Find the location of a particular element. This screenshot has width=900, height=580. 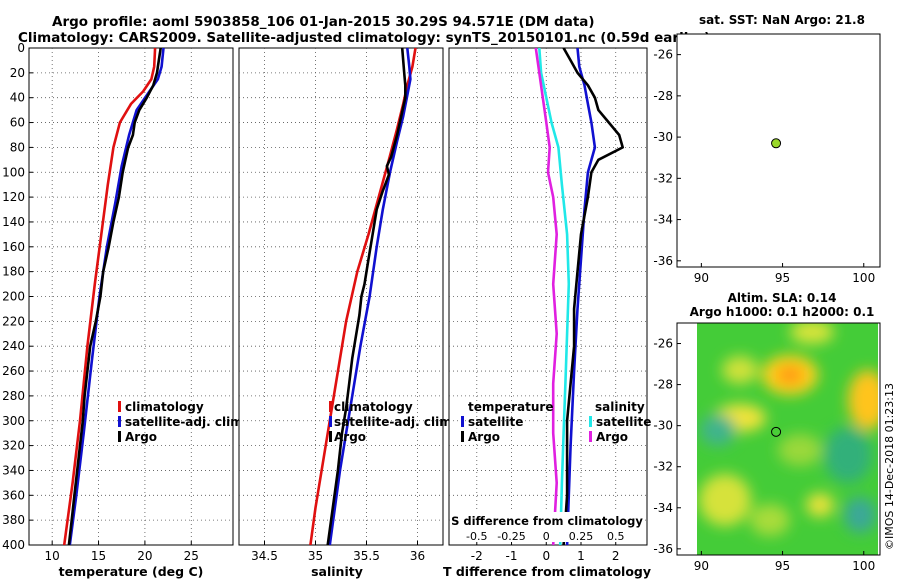

temperature-ticks: 10 15 20 25 is located at coordinates (122, 552).